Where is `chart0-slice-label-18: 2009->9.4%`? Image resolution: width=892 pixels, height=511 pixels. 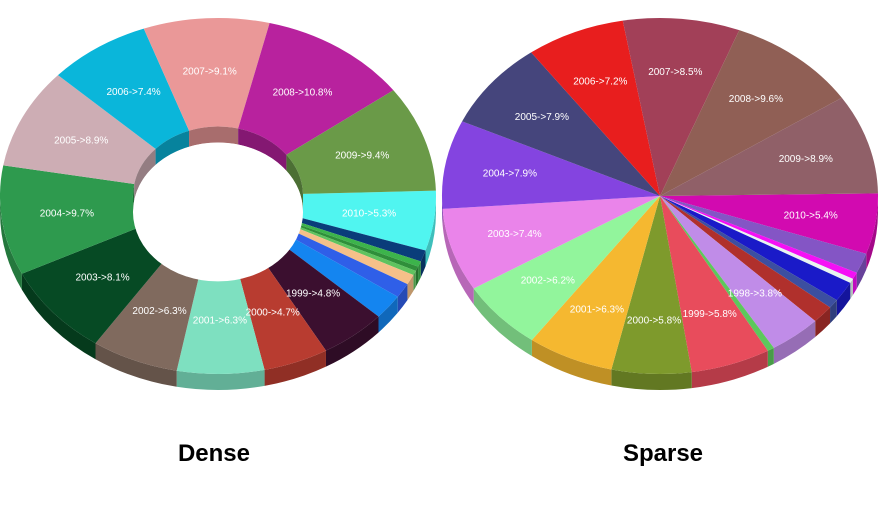 chart0-slice-label-18: 2009->9.4% is located at coordinates (362, 155).